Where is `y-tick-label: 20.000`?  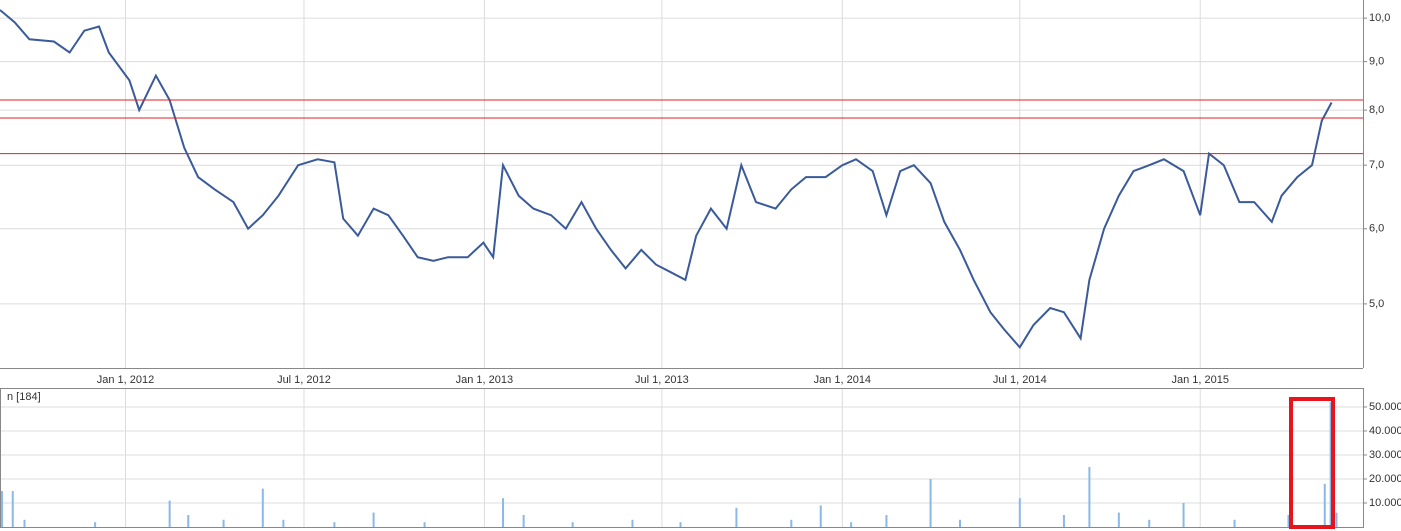 y-tick-label: 20.000 is located at coordinates (1385, 479).